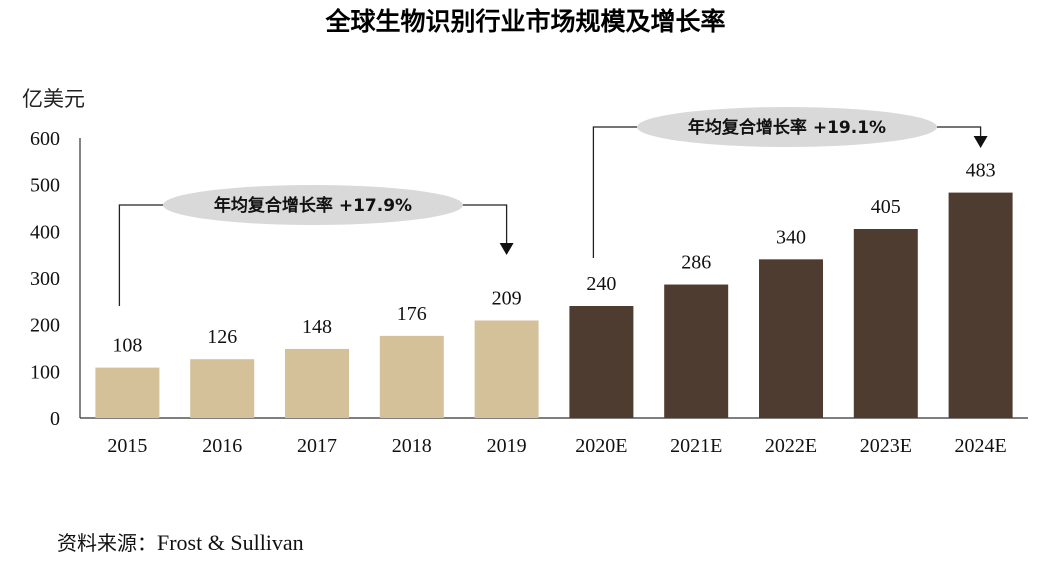 This screenshot has height=562, width=1051. What do you see at coordinates (980, 446) in the screenshot?
I see `x-tick-label-2024E: 2024E` at bounding box center [980, 446].